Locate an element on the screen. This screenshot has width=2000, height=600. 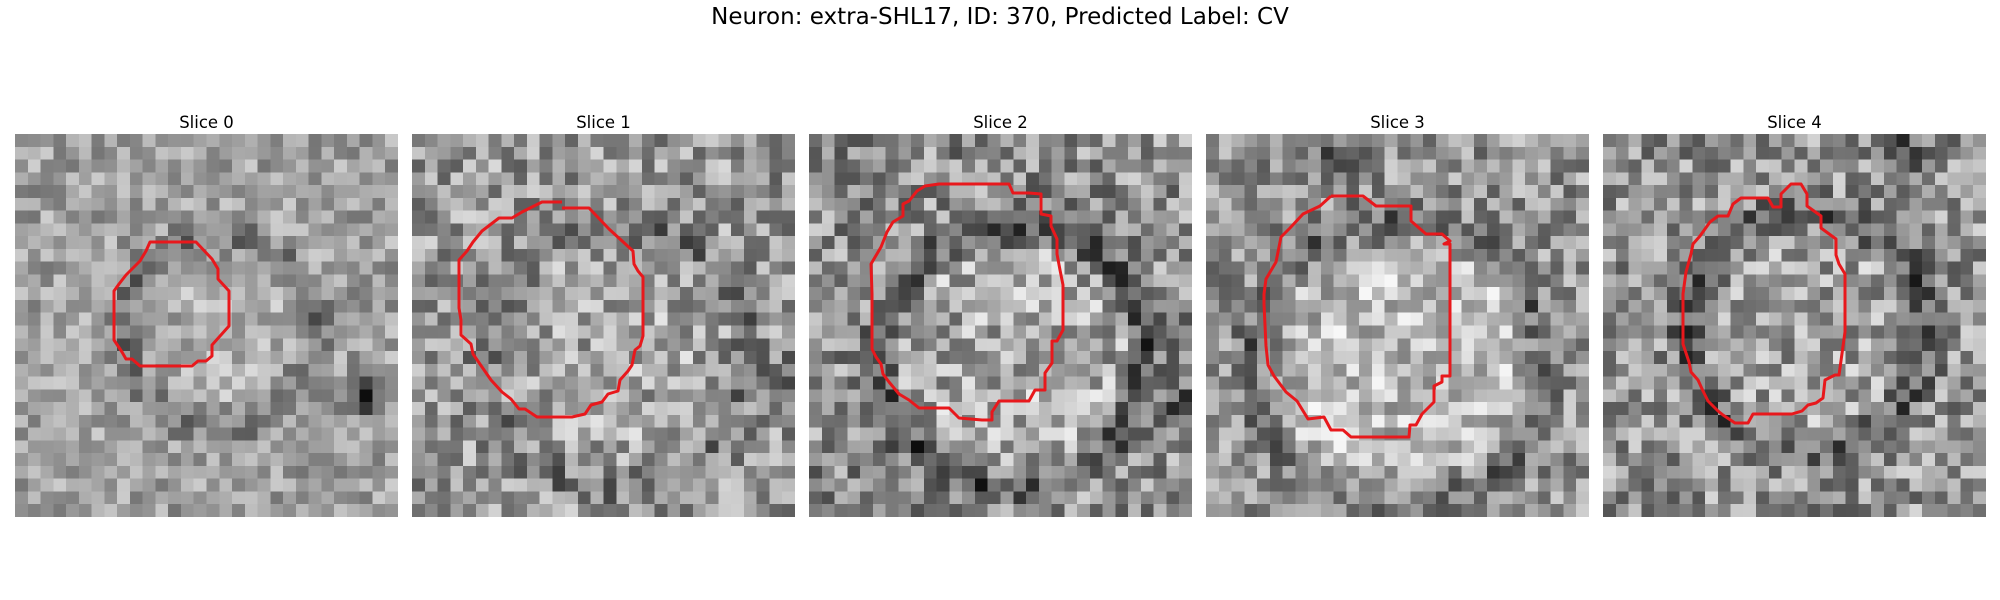
slice-panel-4: Slice 4 is located at coordinates (1794, 314).